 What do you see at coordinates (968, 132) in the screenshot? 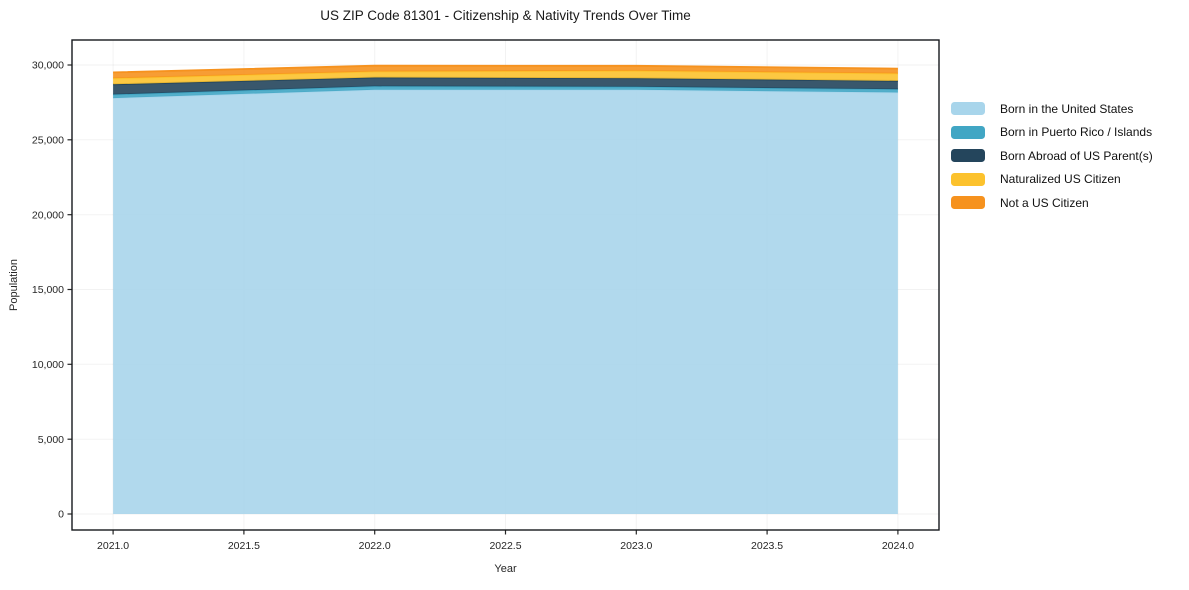
I see `legend-swatch-born-pr` at bounding box center [968, 132].